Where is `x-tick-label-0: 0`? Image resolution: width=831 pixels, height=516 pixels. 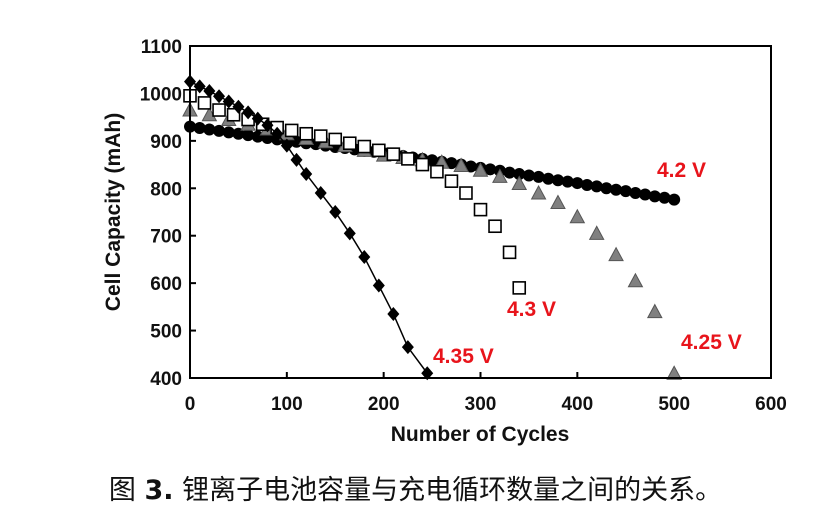
x-tick-label-0: 0 is located at coordinates (190, 404).